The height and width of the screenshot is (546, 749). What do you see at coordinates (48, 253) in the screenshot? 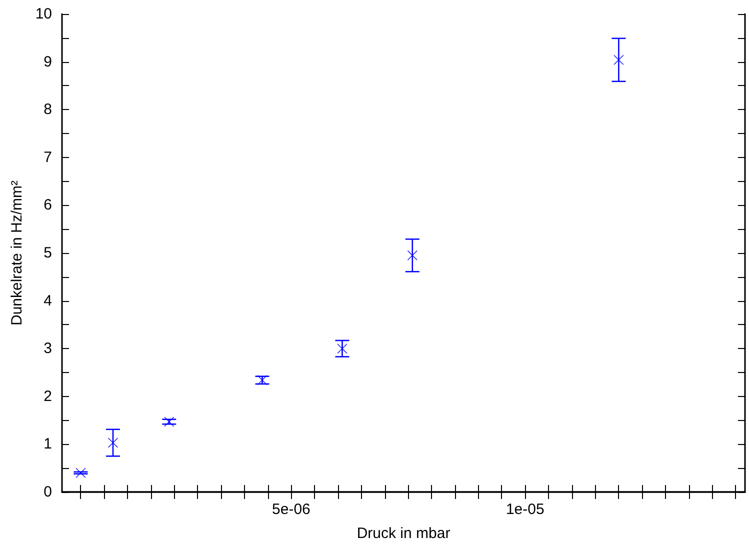
I see `y-tick-label: 5` at bounding box center [48, 253].